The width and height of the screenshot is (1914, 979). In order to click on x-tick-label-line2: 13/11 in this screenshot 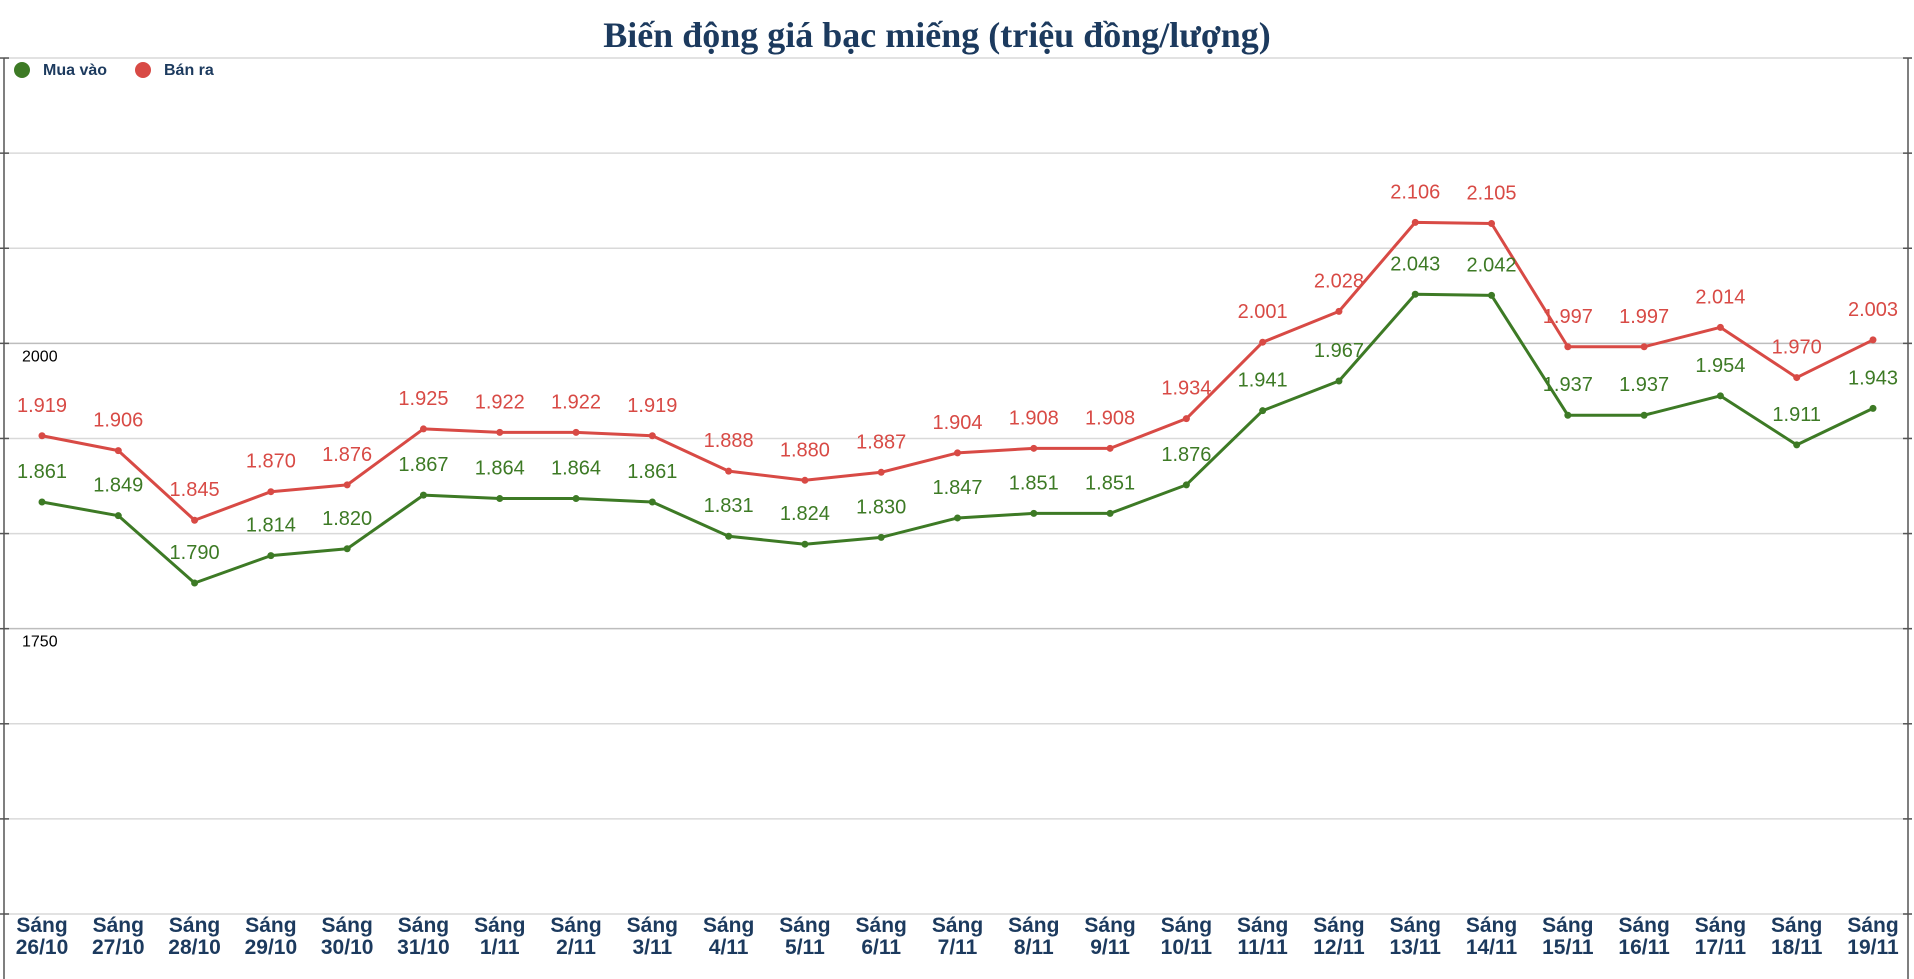, I will do `click(1416, 947)`.